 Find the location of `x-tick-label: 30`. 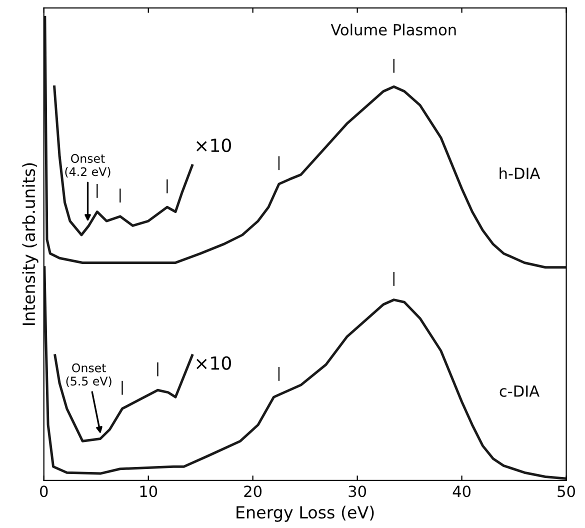

x-tick-label: 30 is located at coordinates (357, 492).